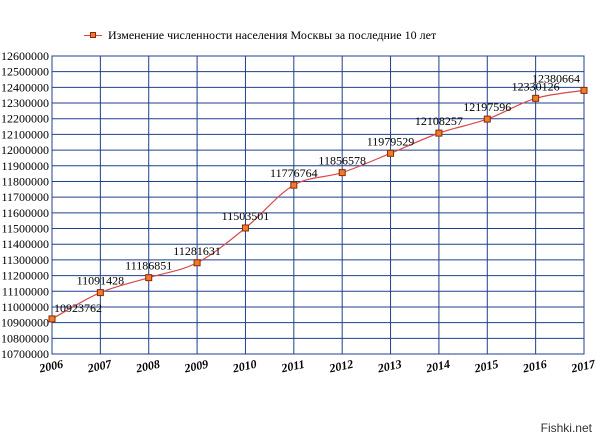 Image resolution: width=600 pixels, height=441 pixels. Describe the element at coordinates (534, 366) in the screenshot. I see `x-tick-label: 2016` at that location.